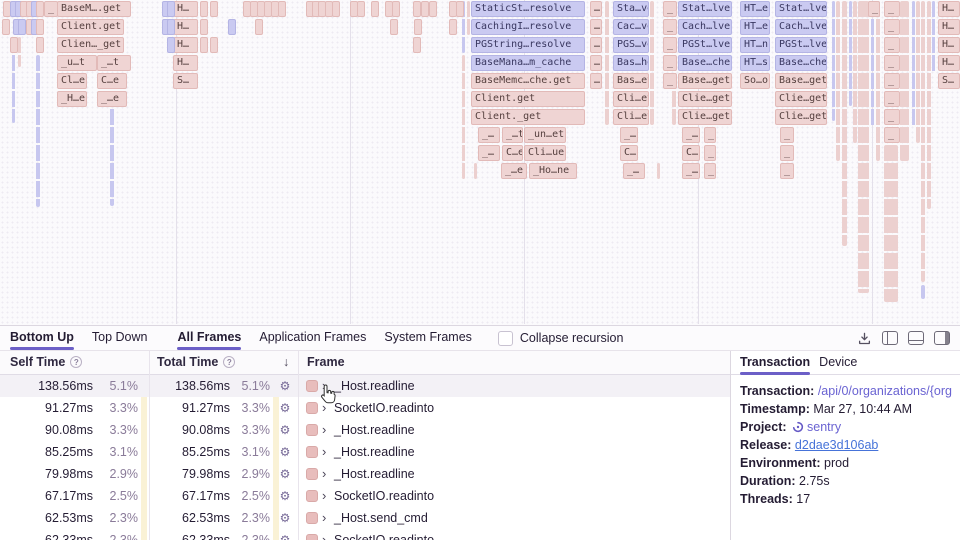  Describe the element at coordinates (942, 338) in the screenshot. I see `layout-right-panel-icon` at that location.